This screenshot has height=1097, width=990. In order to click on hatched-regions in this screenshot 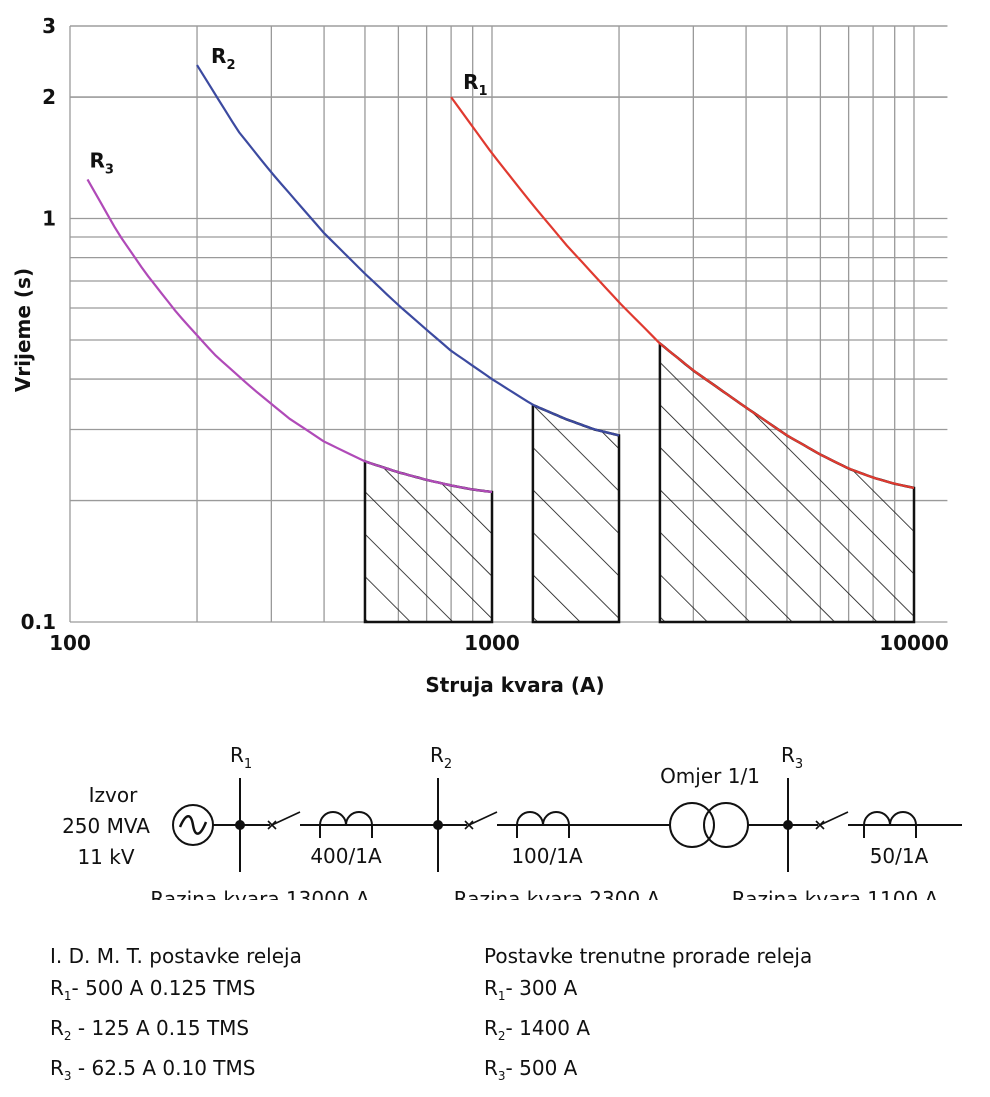, I will do `click(639, 482)`.